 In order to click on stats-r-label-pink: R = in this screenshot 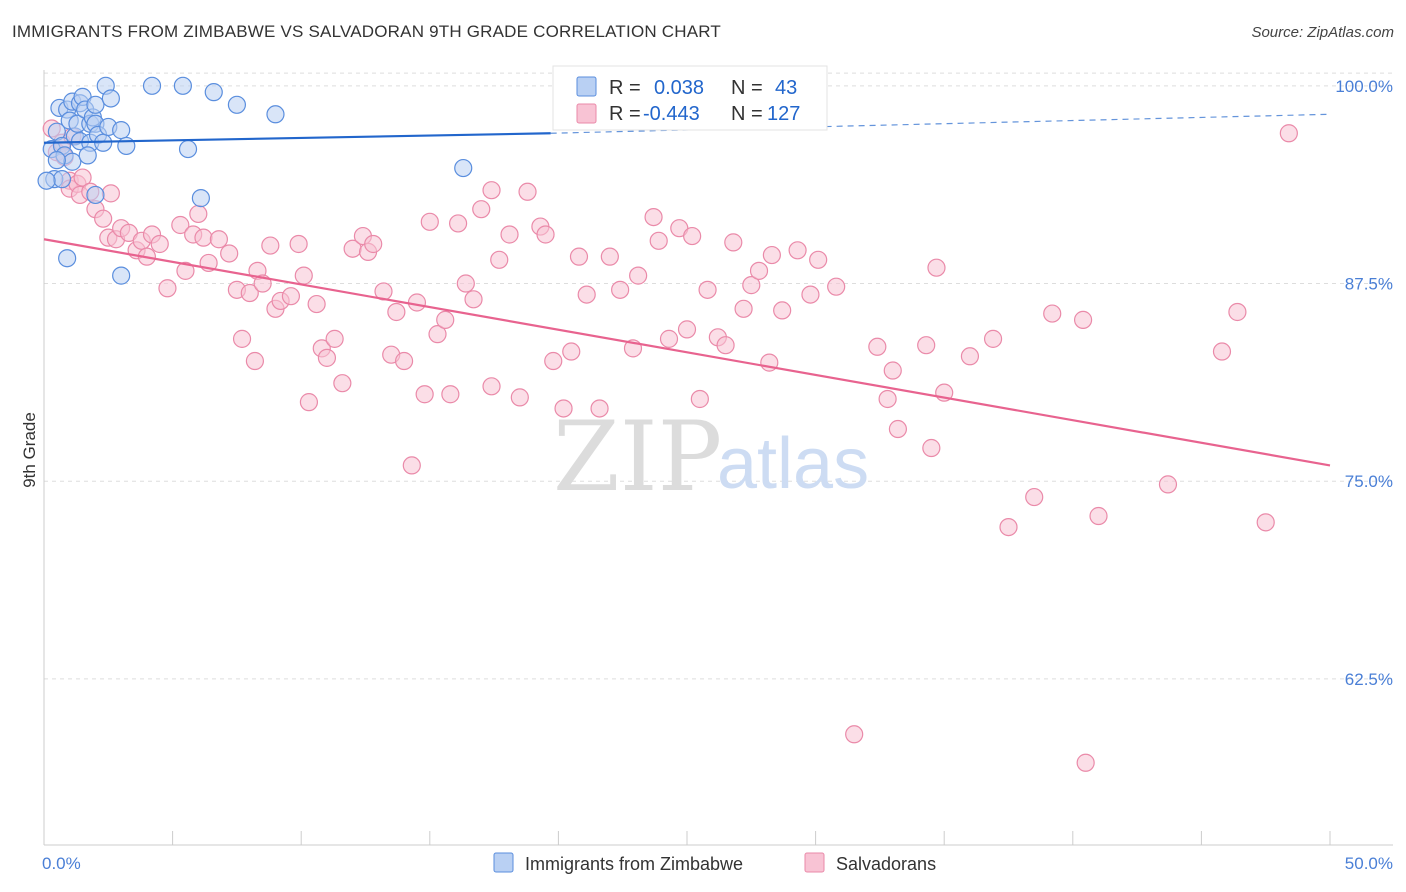, I will do `click(625, 114)`.